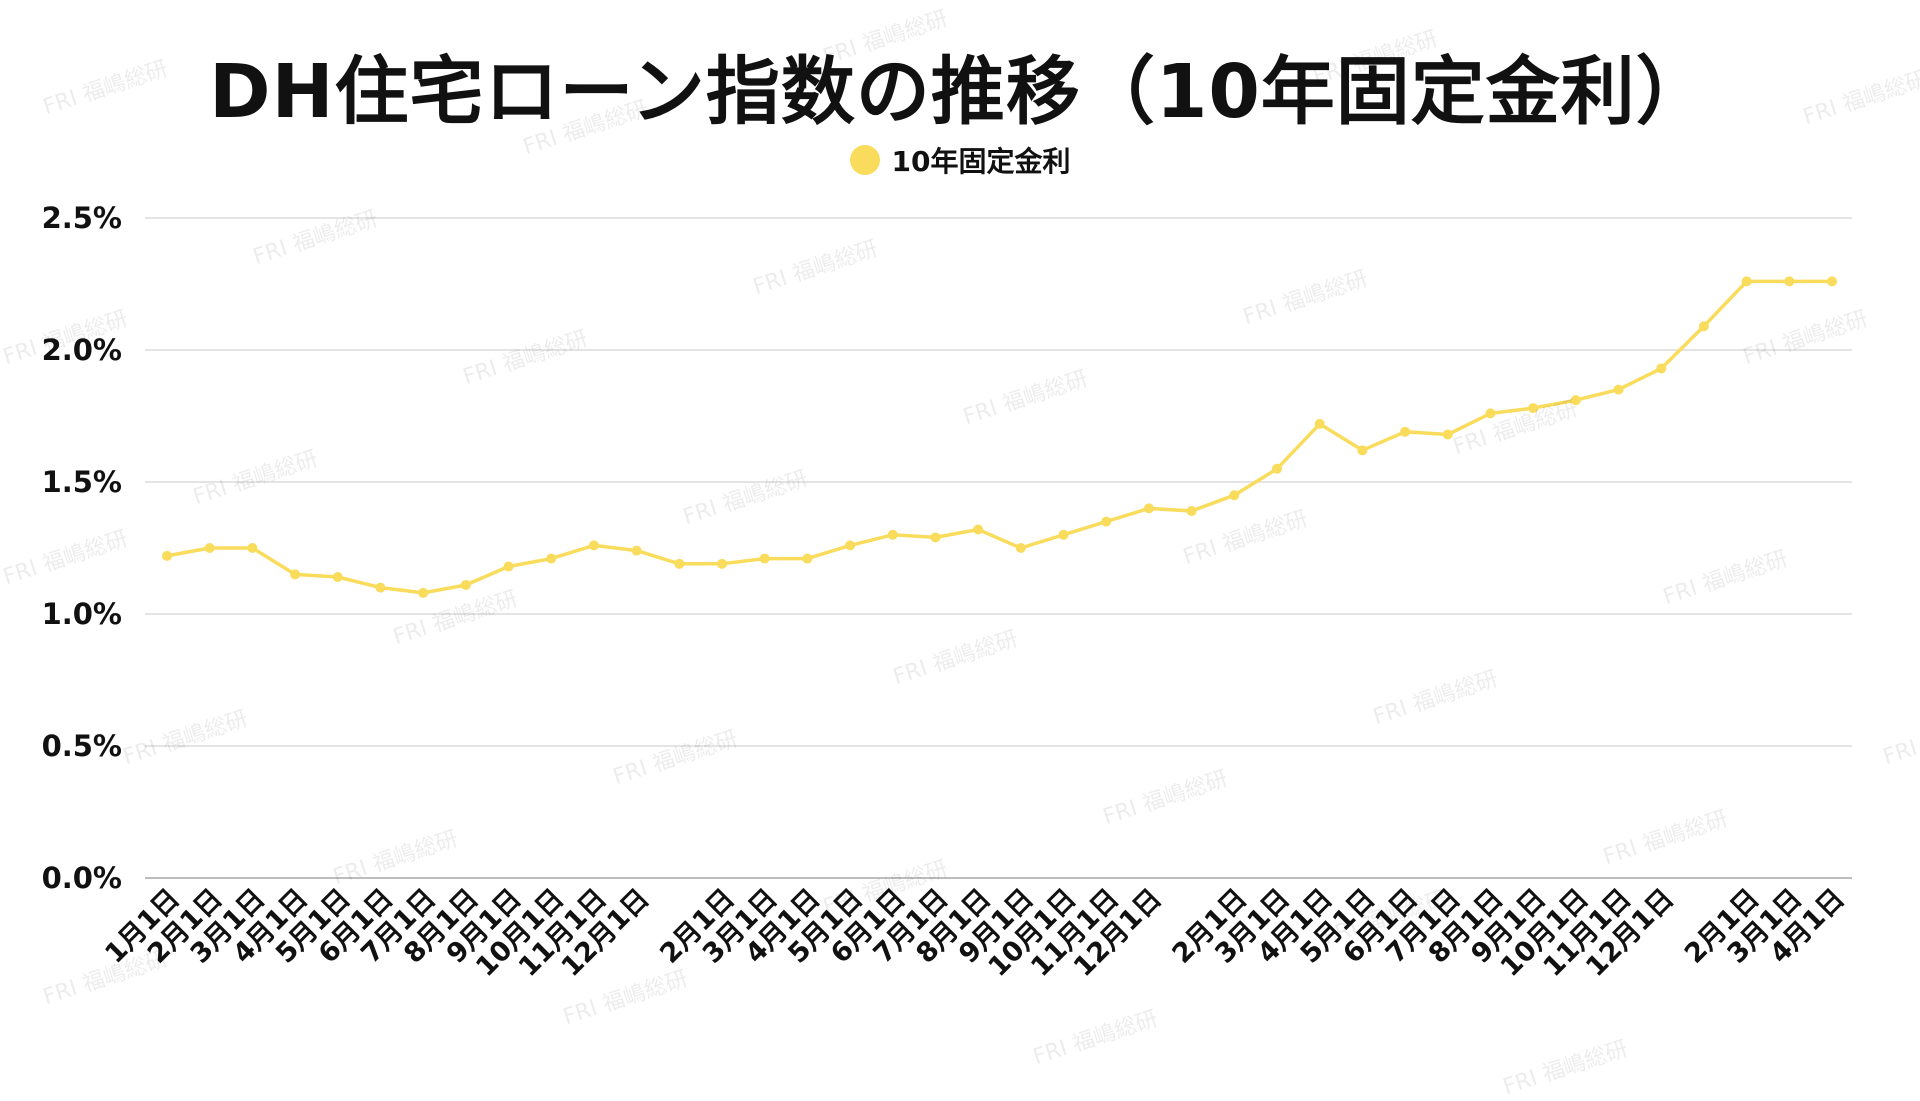 This screenshot has width=1920, height=1101. Describe the element at coordinates (864, 160) in the screenshot. I see `legend-marker` at that location.